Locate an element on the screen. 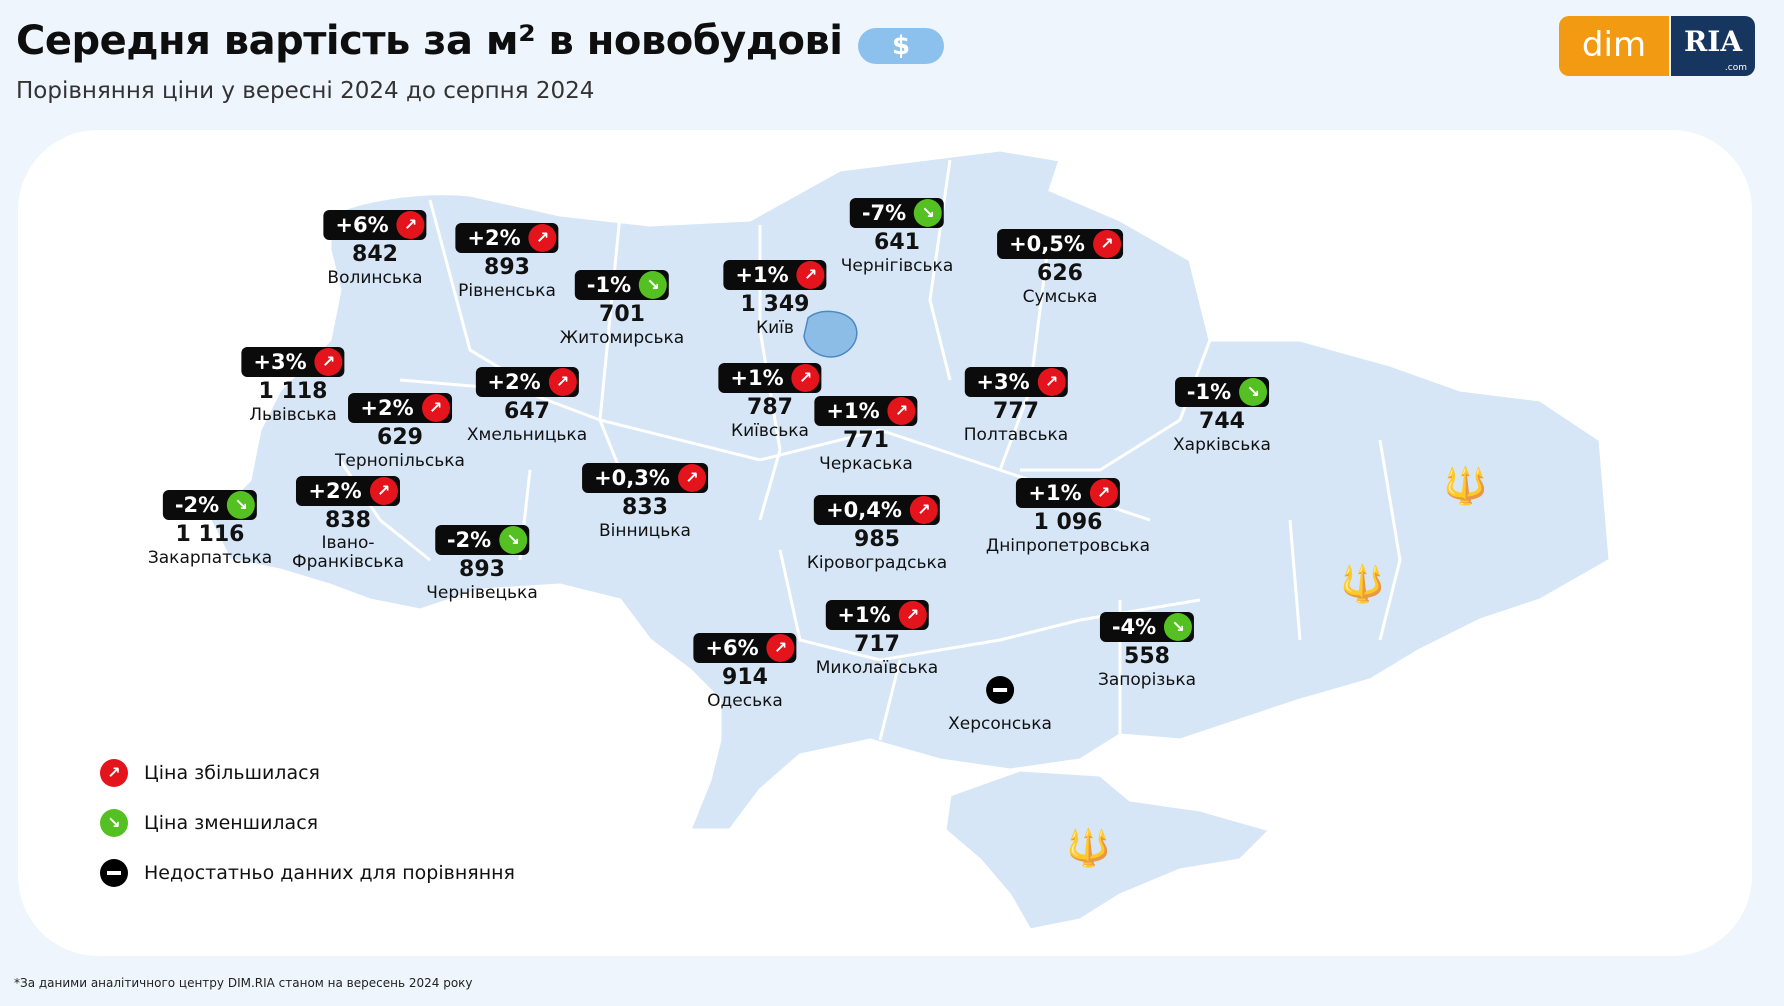 The height and width of the screenshot is (1006, 1784). region-name: Херсонська is located at coordinates (1000, 724).